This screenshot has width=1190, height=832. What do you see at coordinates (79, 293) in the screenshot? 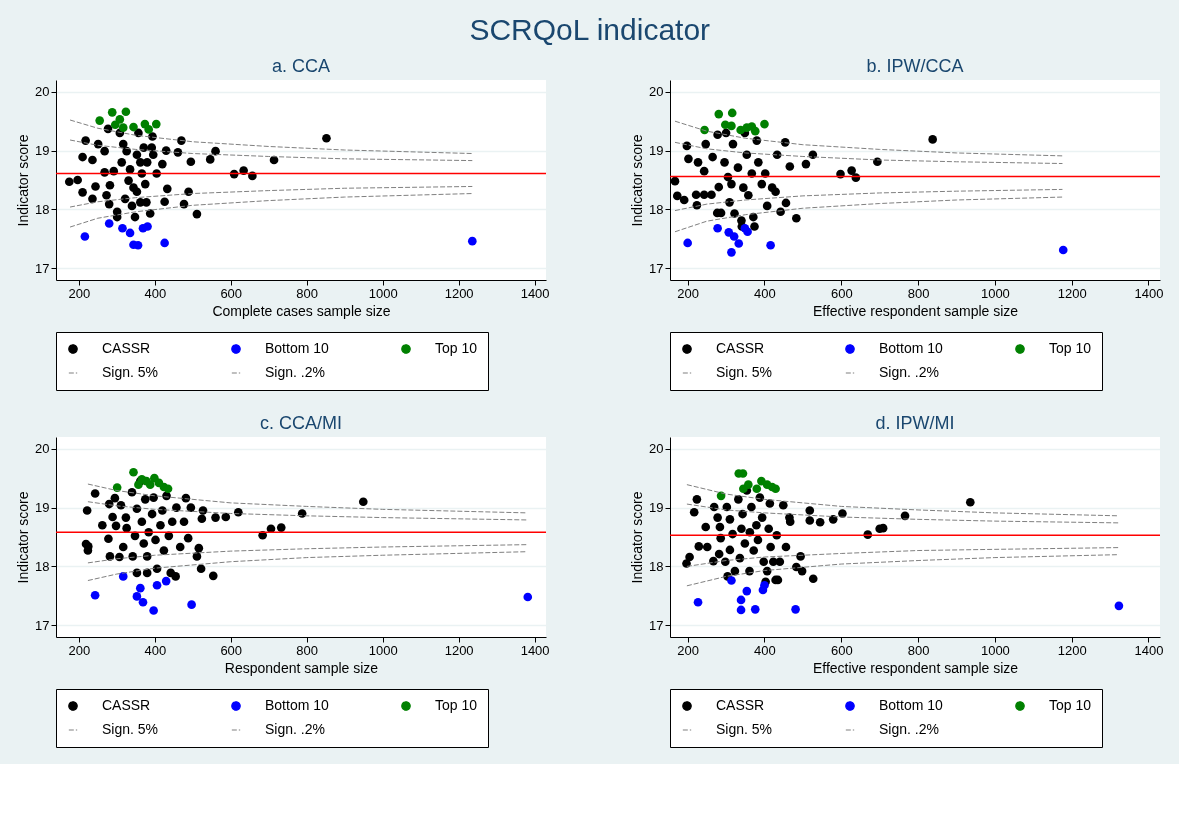
I see `x-tick-label: 200` at bounding box center [79, 293].